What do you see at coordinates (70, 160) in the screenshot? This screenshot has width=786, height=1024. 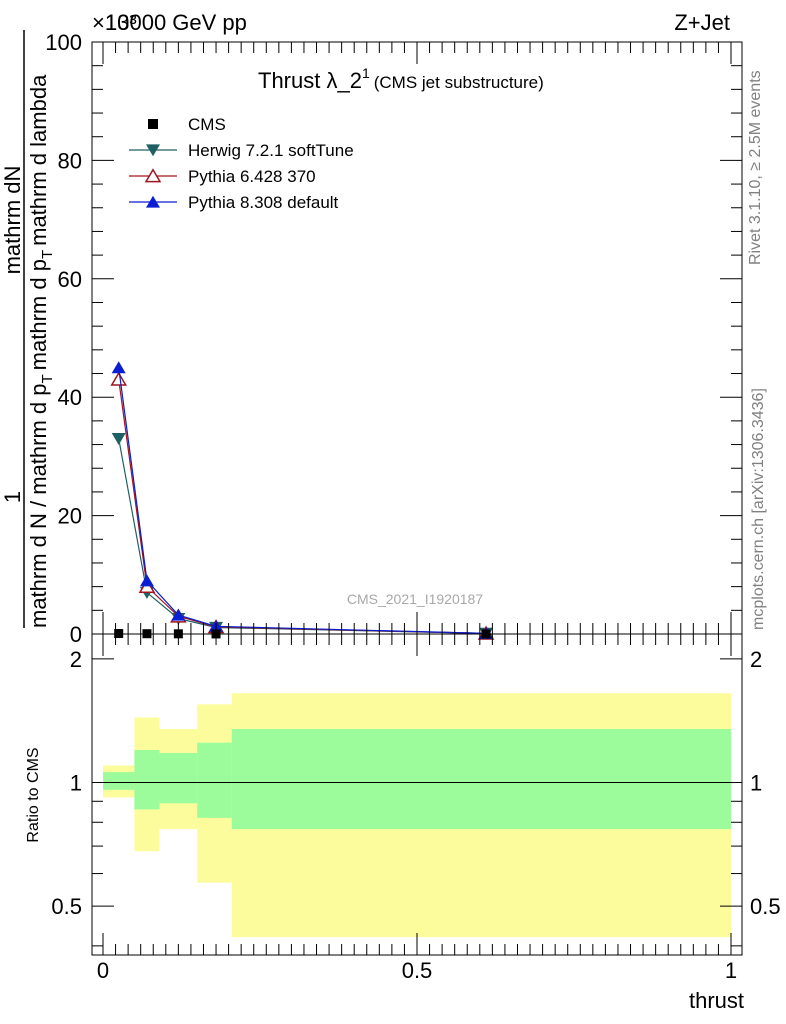 I see `y-tick-label: 80` at bounding box center [70, 160].